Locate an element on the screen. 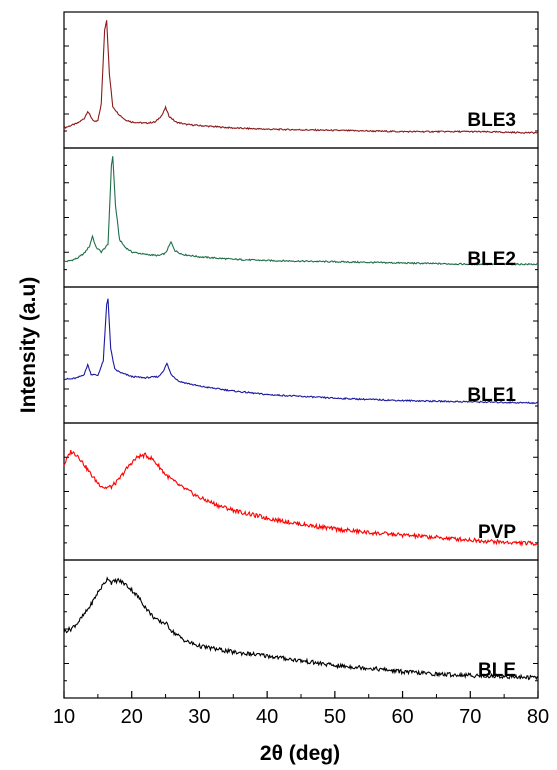  series-line-pvp is located at coordinates (301, 498).